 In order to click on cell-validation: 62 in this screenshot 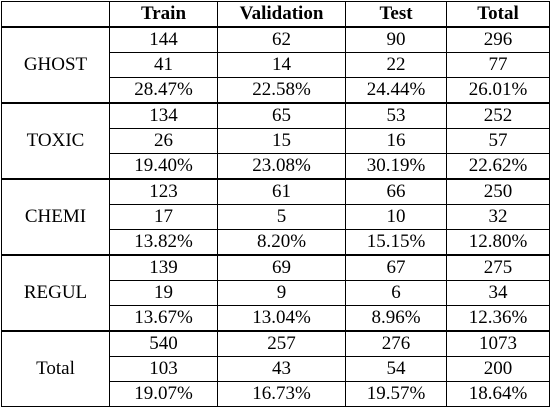, I will do `click(281, 39)`.